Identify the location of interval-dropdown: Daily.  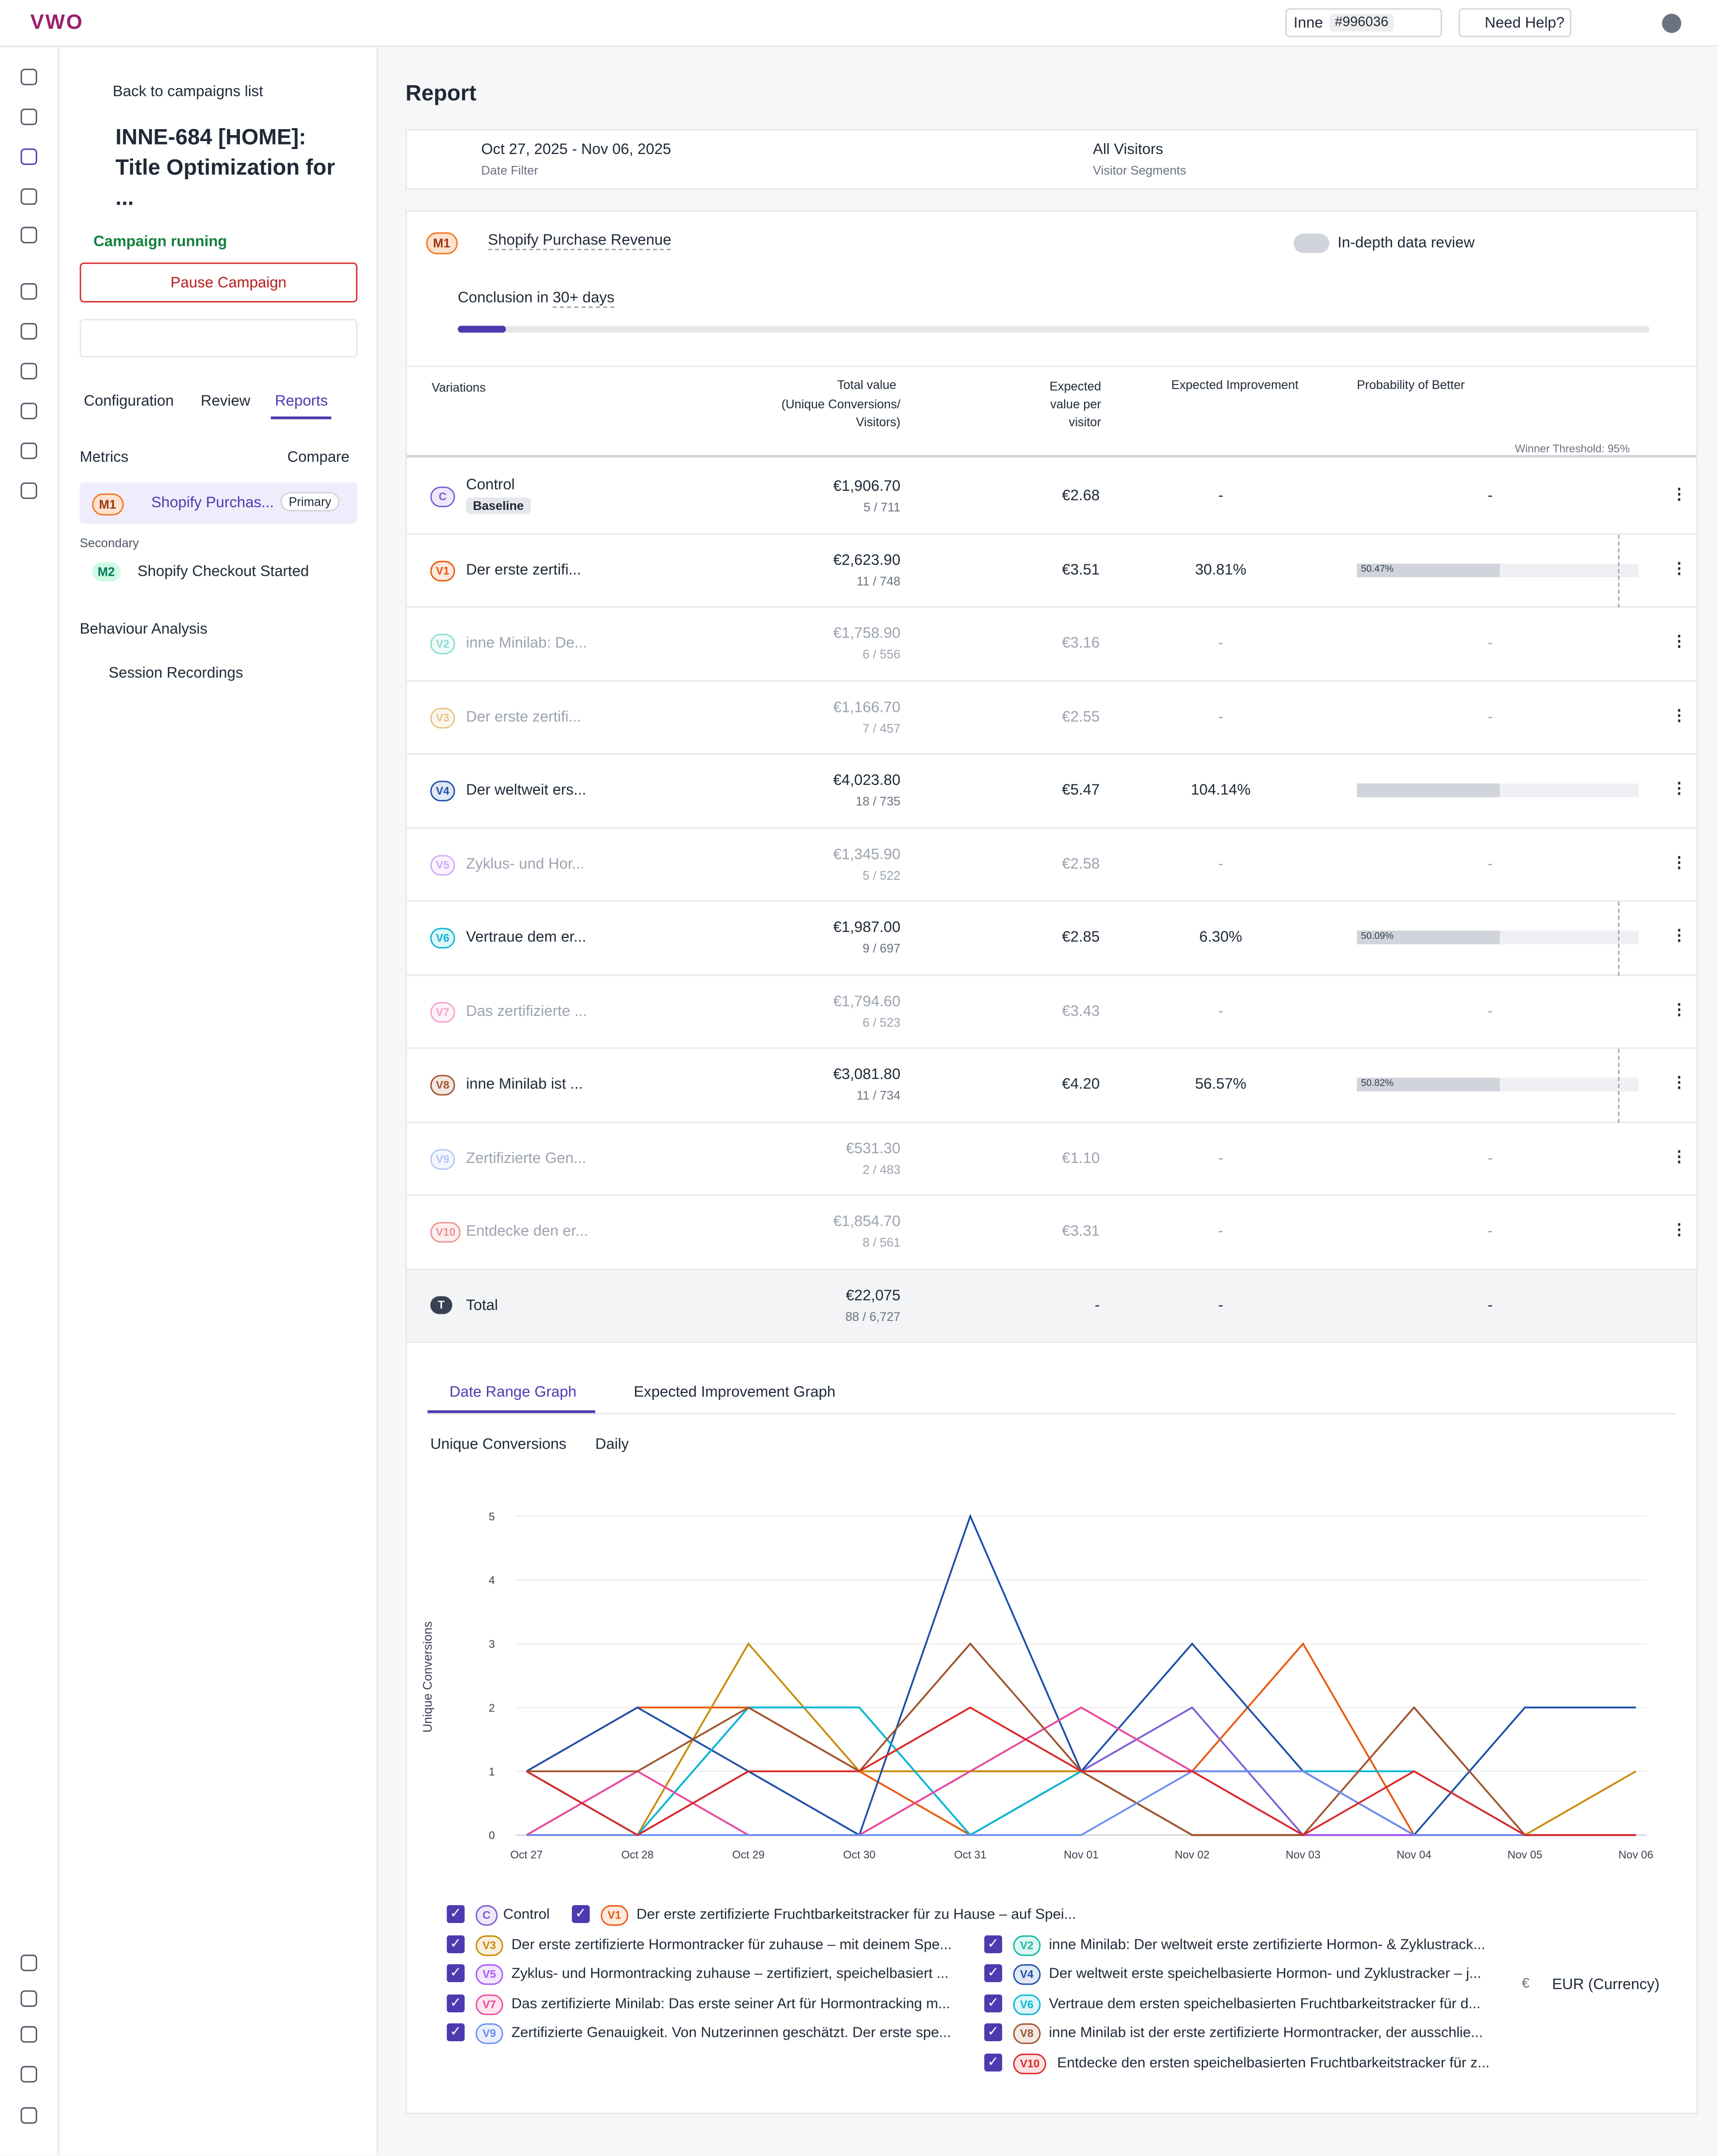
(612, 1444).